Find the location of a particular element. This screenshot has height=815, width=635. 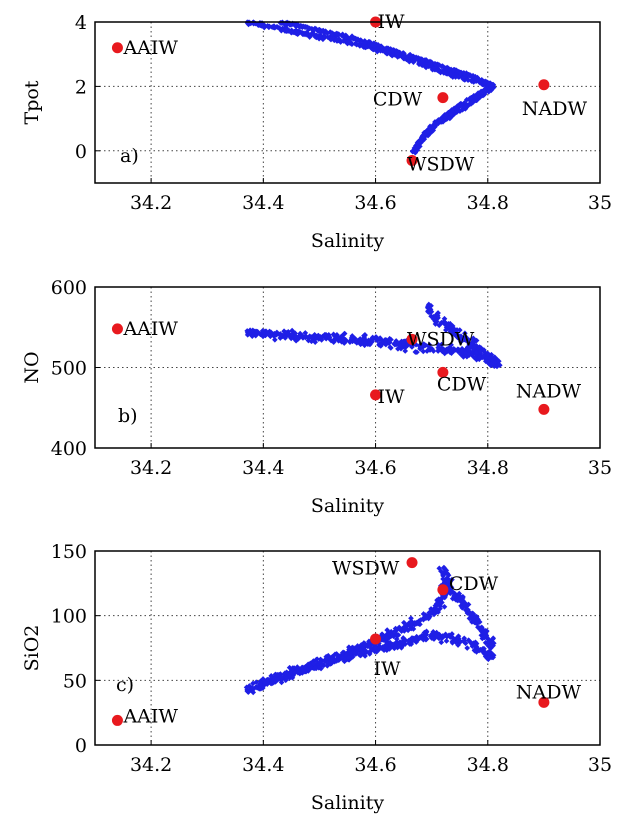

marker-iw is located at coordinates (376, 395).